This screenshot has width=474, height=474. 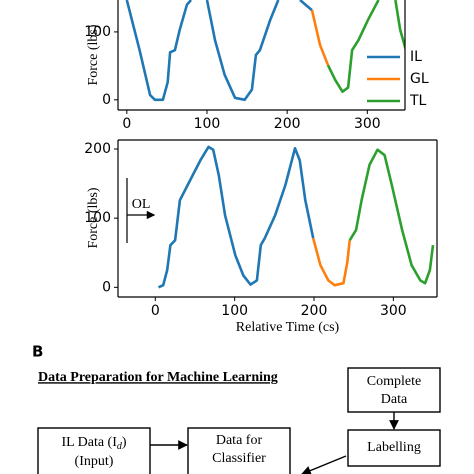 What do you see at coordinates (324, 464) in the screenshot?
I see `arrow` at bounding box center [324, 464].